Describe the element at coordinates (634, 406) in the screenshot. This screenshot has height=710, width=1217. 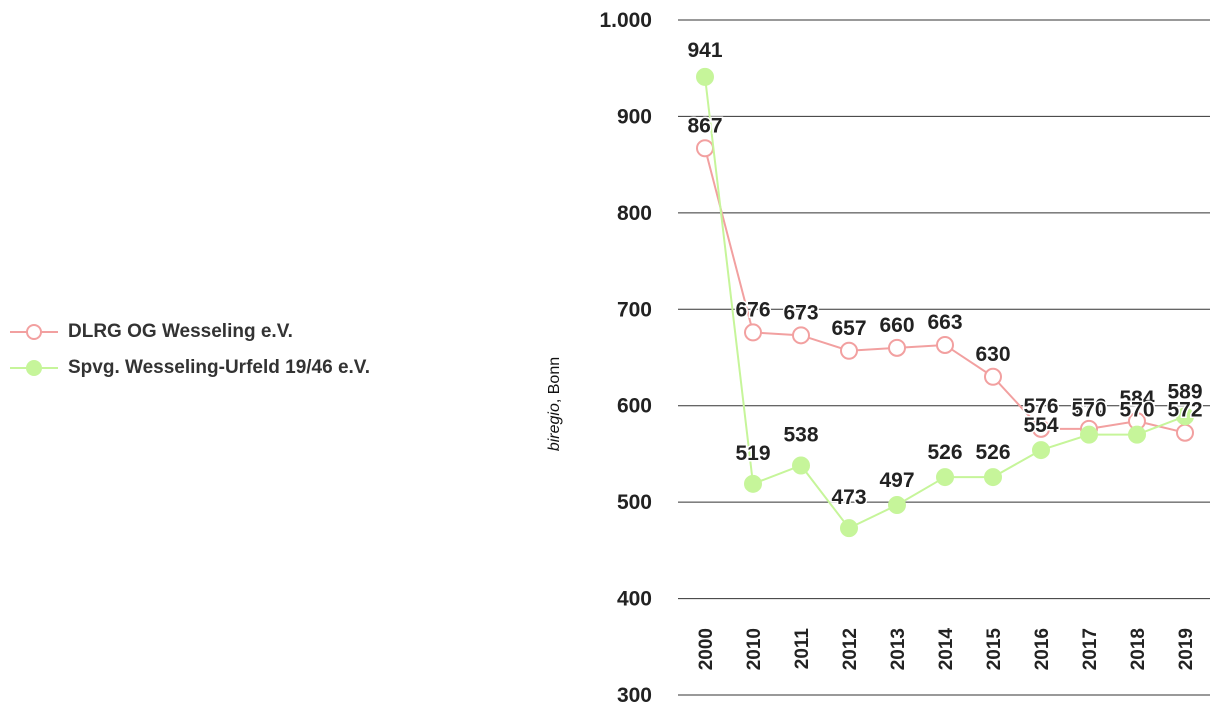
I see `y-tick-label: 600` at that location.